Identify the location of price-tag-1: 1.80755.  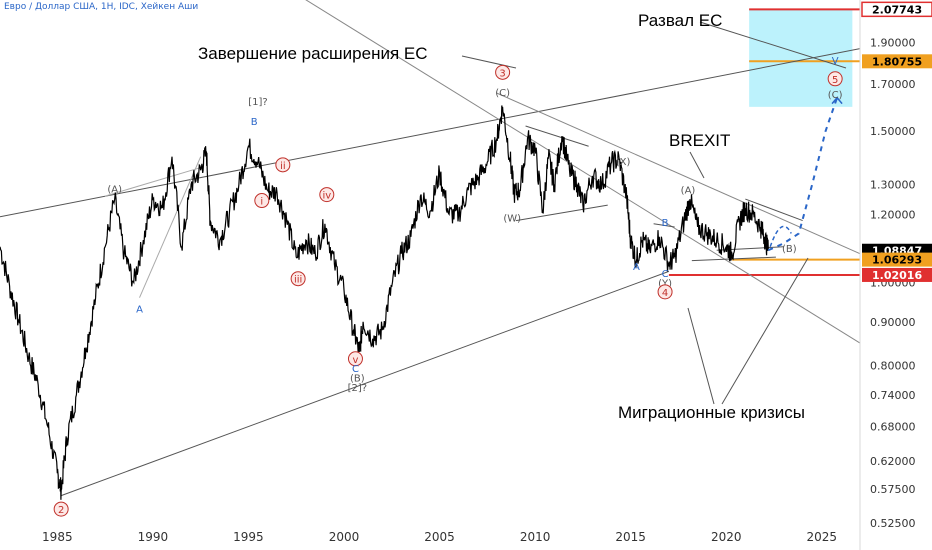
(897, 61).